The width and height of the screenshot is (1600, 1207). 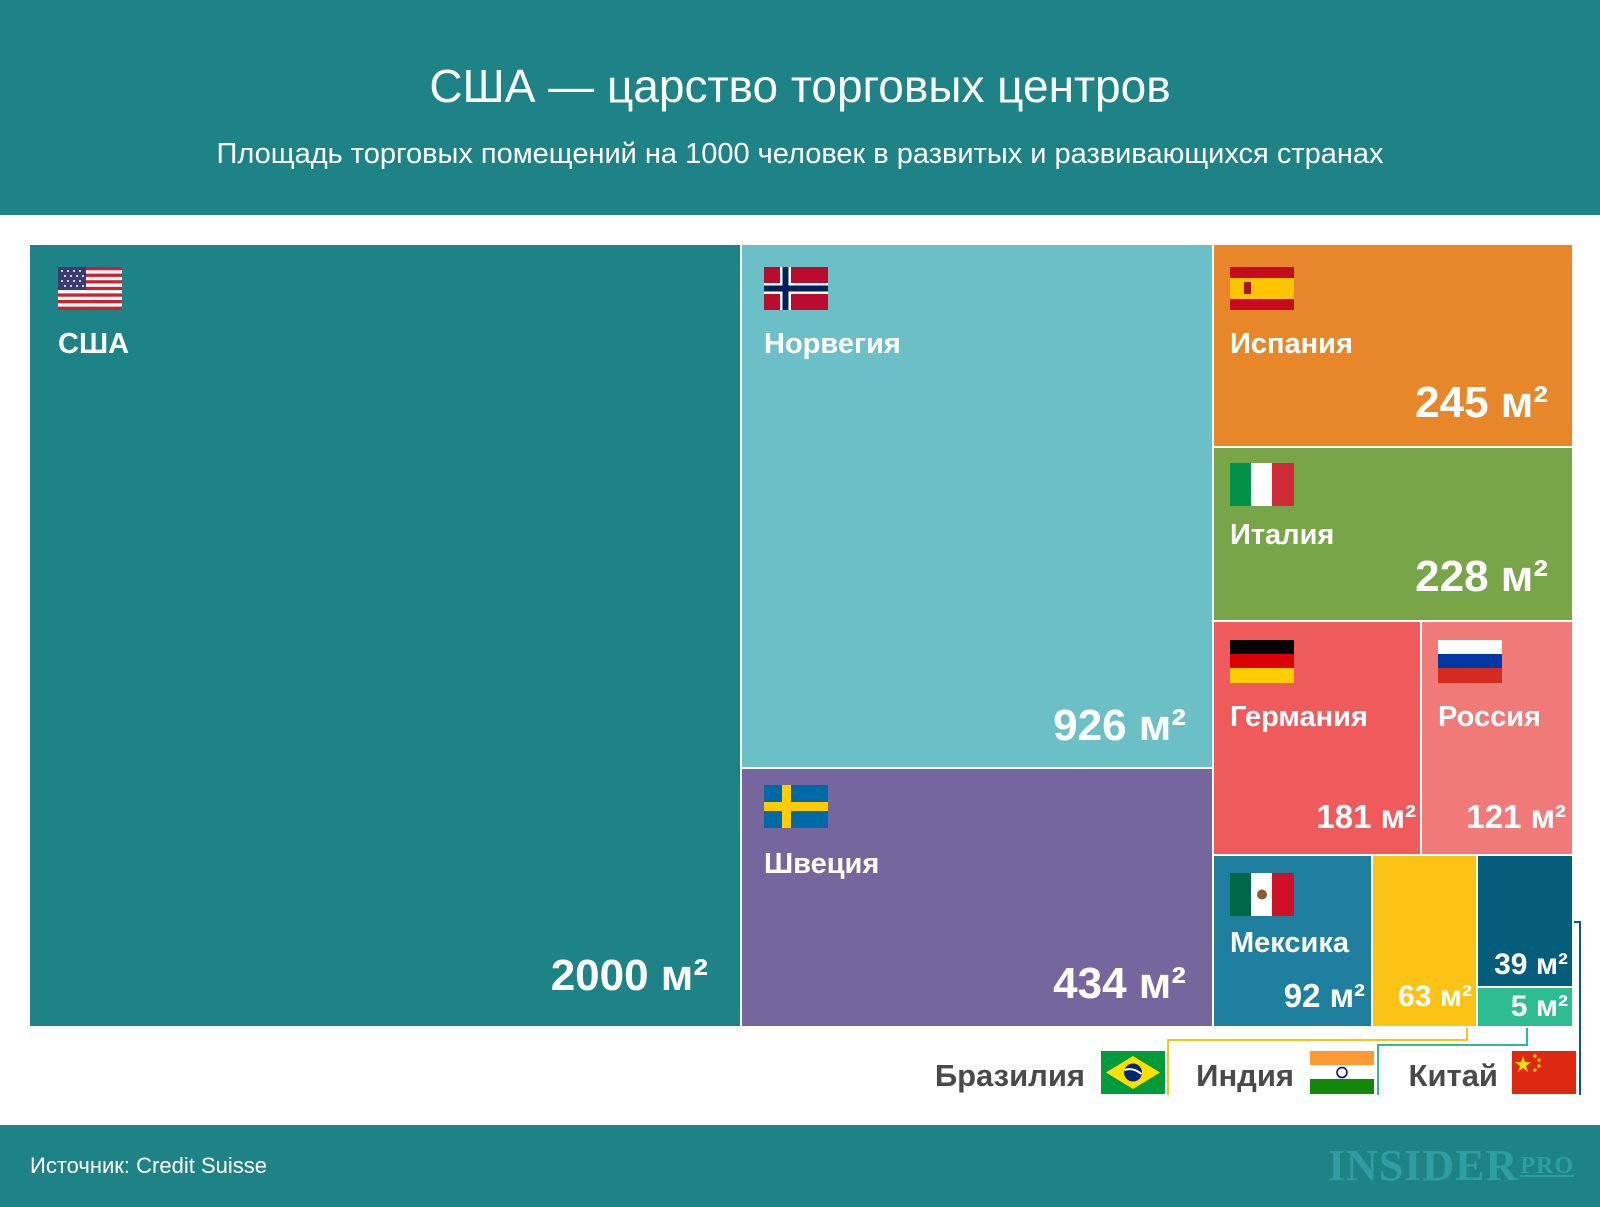 I want to click on tile-name-norway: Норвегия, so click(x=832, y=344).